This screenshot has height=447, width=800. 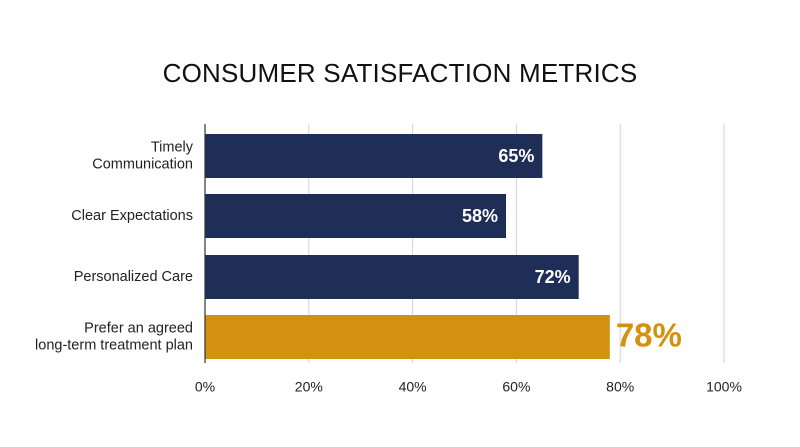 What do you see at coordinates (400, 73) in the screenshot?
I see `chart-title: CONSUMER SATISFACTION METRICS` at bounding box center [400, 73].